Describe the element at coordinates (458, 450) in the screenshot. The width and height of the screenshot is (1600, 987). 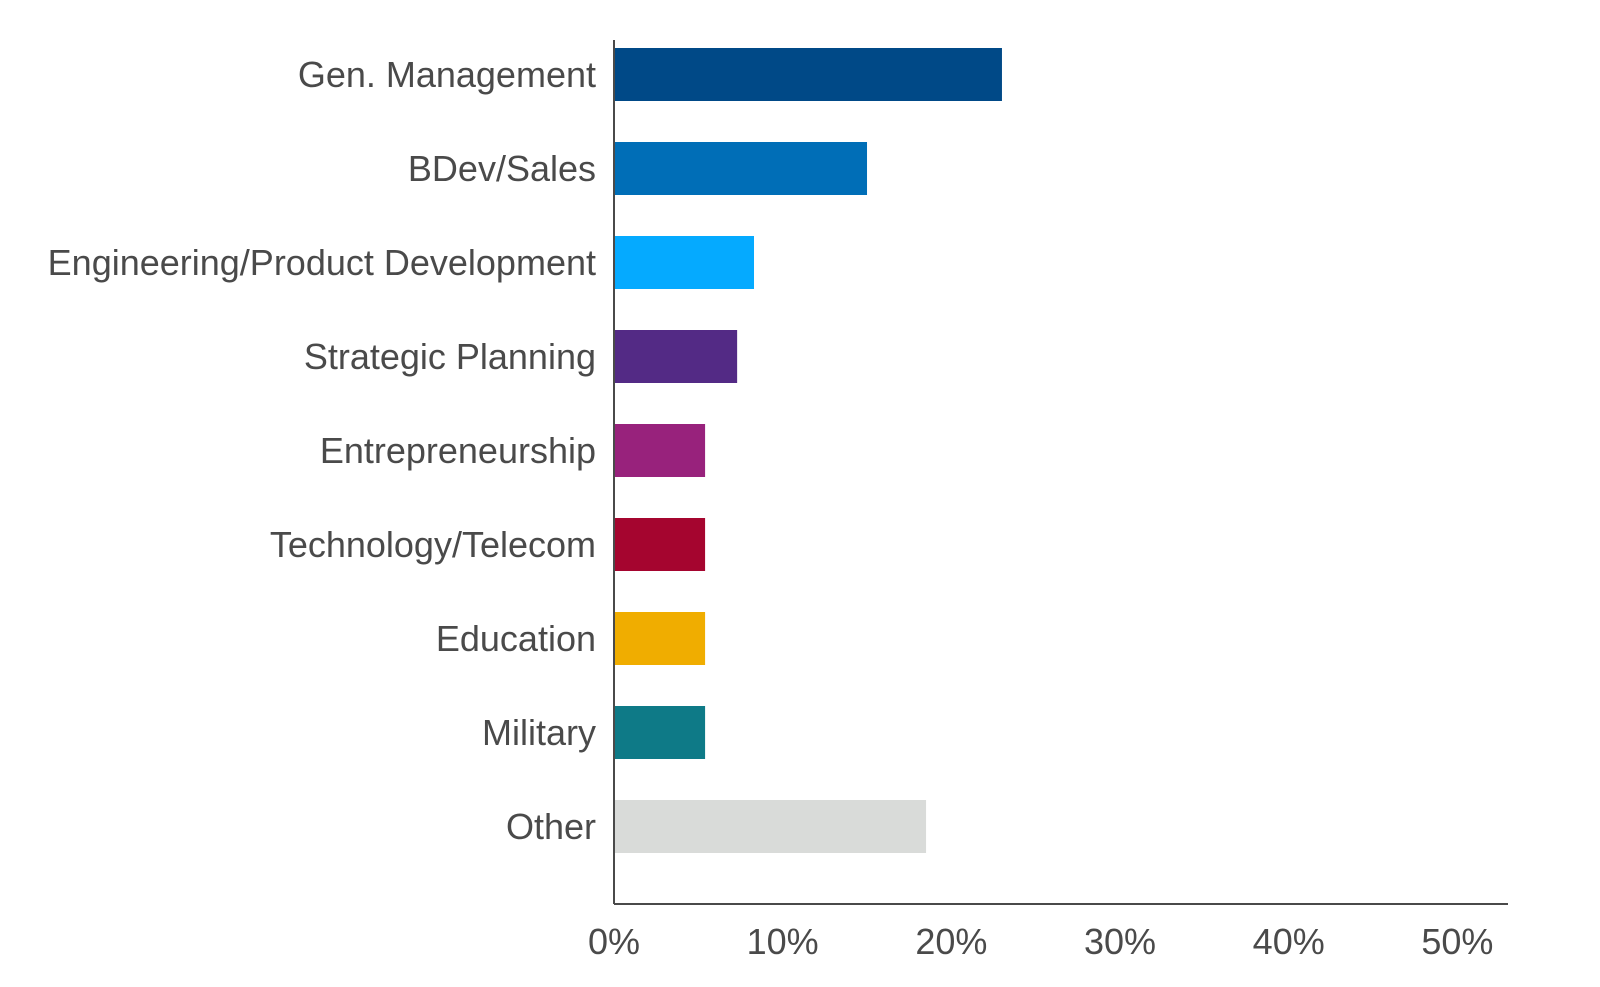
I see `category-label-4: Entrepreneurship` at that location.